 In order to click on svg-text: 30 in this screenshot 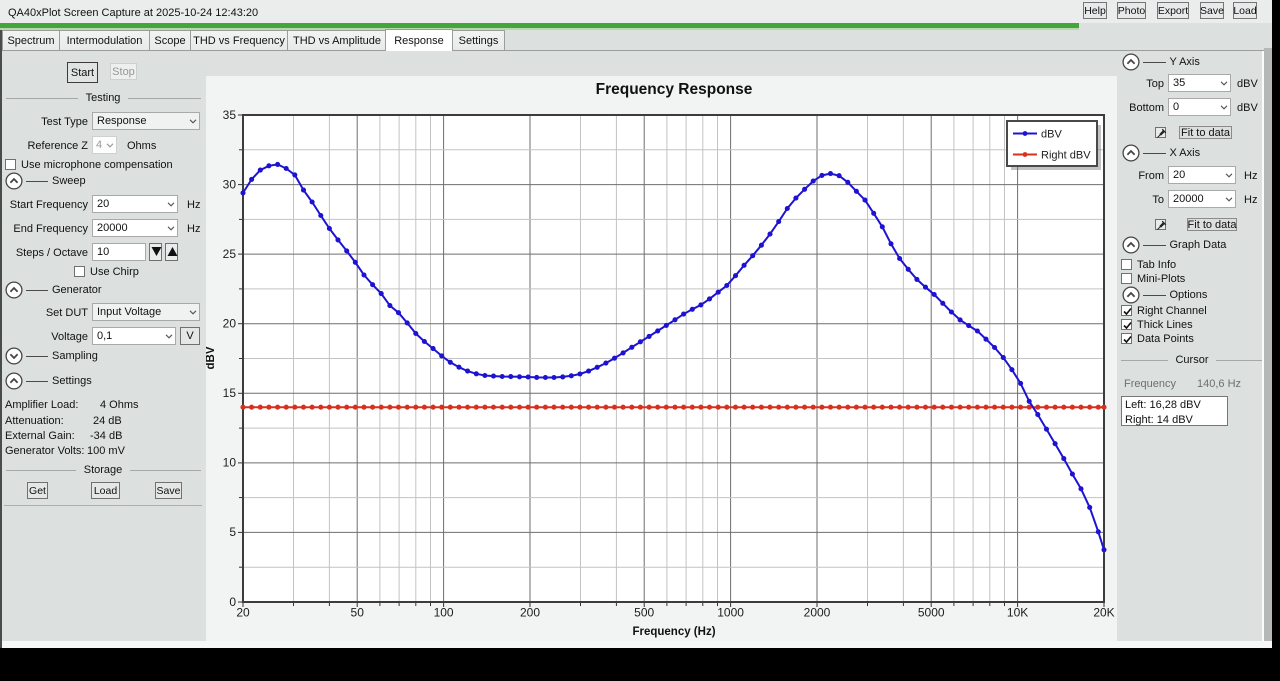, I will do `click(230, 184)`.